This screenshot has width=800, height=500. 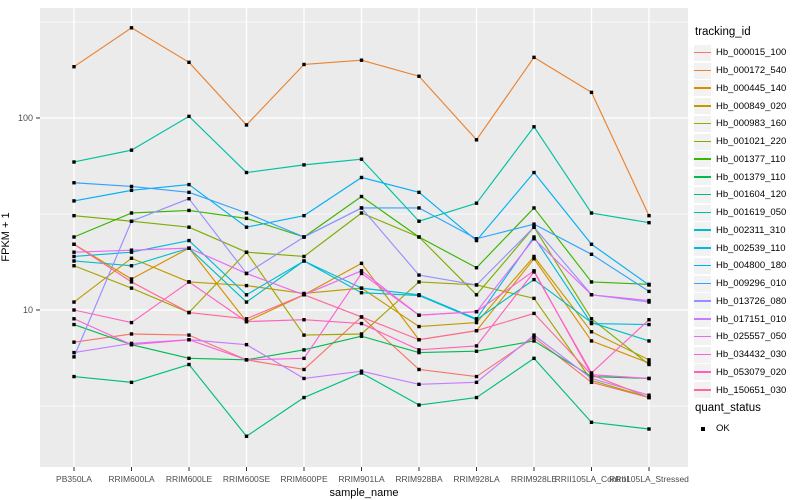 I want to click on legend-item: Hb_000172_540, so click(x=747, y=71).